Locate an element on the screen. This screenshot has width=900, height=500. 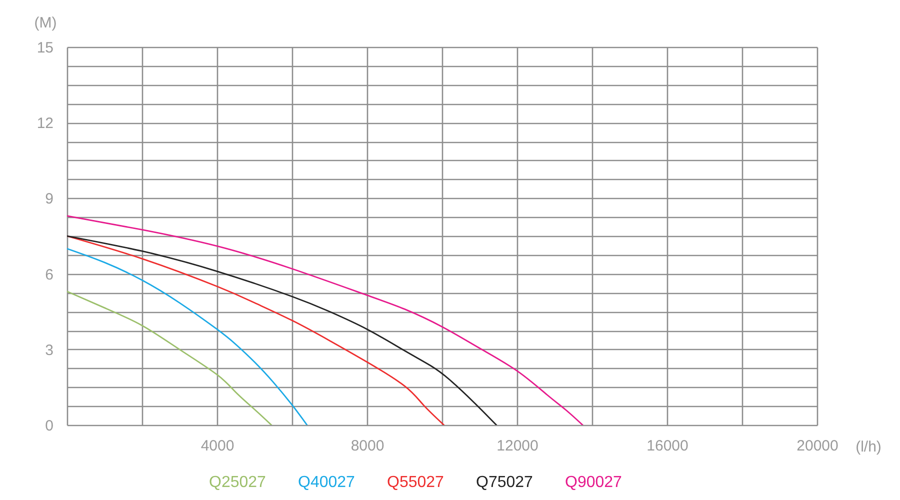
x-tick-label: 12000 is located at coordinates (517, 446).